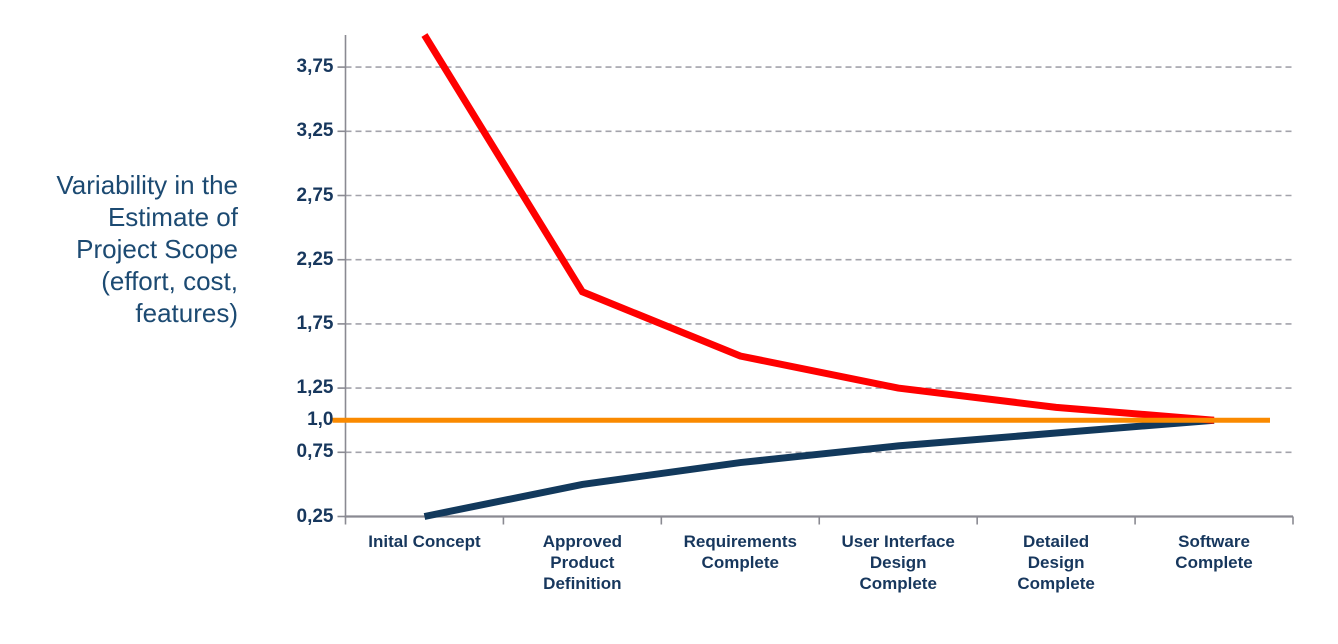 The image size is (1338, 644). What do you see at coordinates (740, 552) in the screenshot?
I see `x-category-label: Requirements Complete` at bounding box center [740, 552].